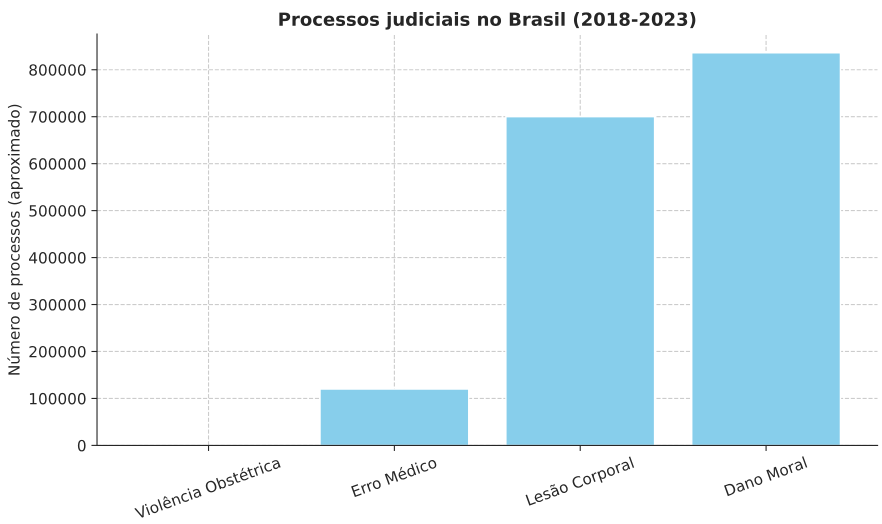 The width and height of the screenshot is (882, 524). What do you see at coordinates (57, 70) in the screenshot?
I see `y-tick-label: 800000` at bounding box center [57, 70].